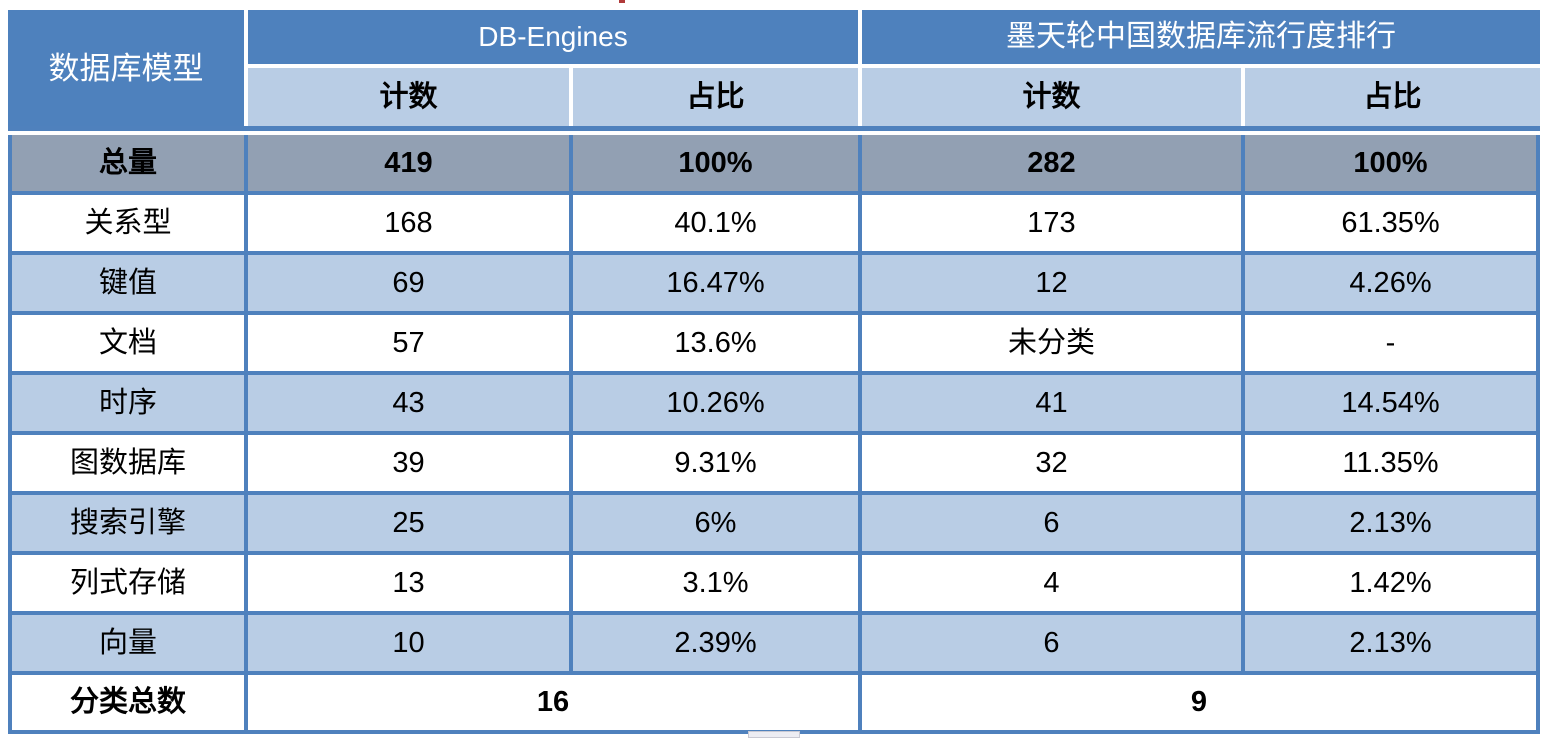  I want to click on column-header-model: 数据库模型, so click(128, 68).